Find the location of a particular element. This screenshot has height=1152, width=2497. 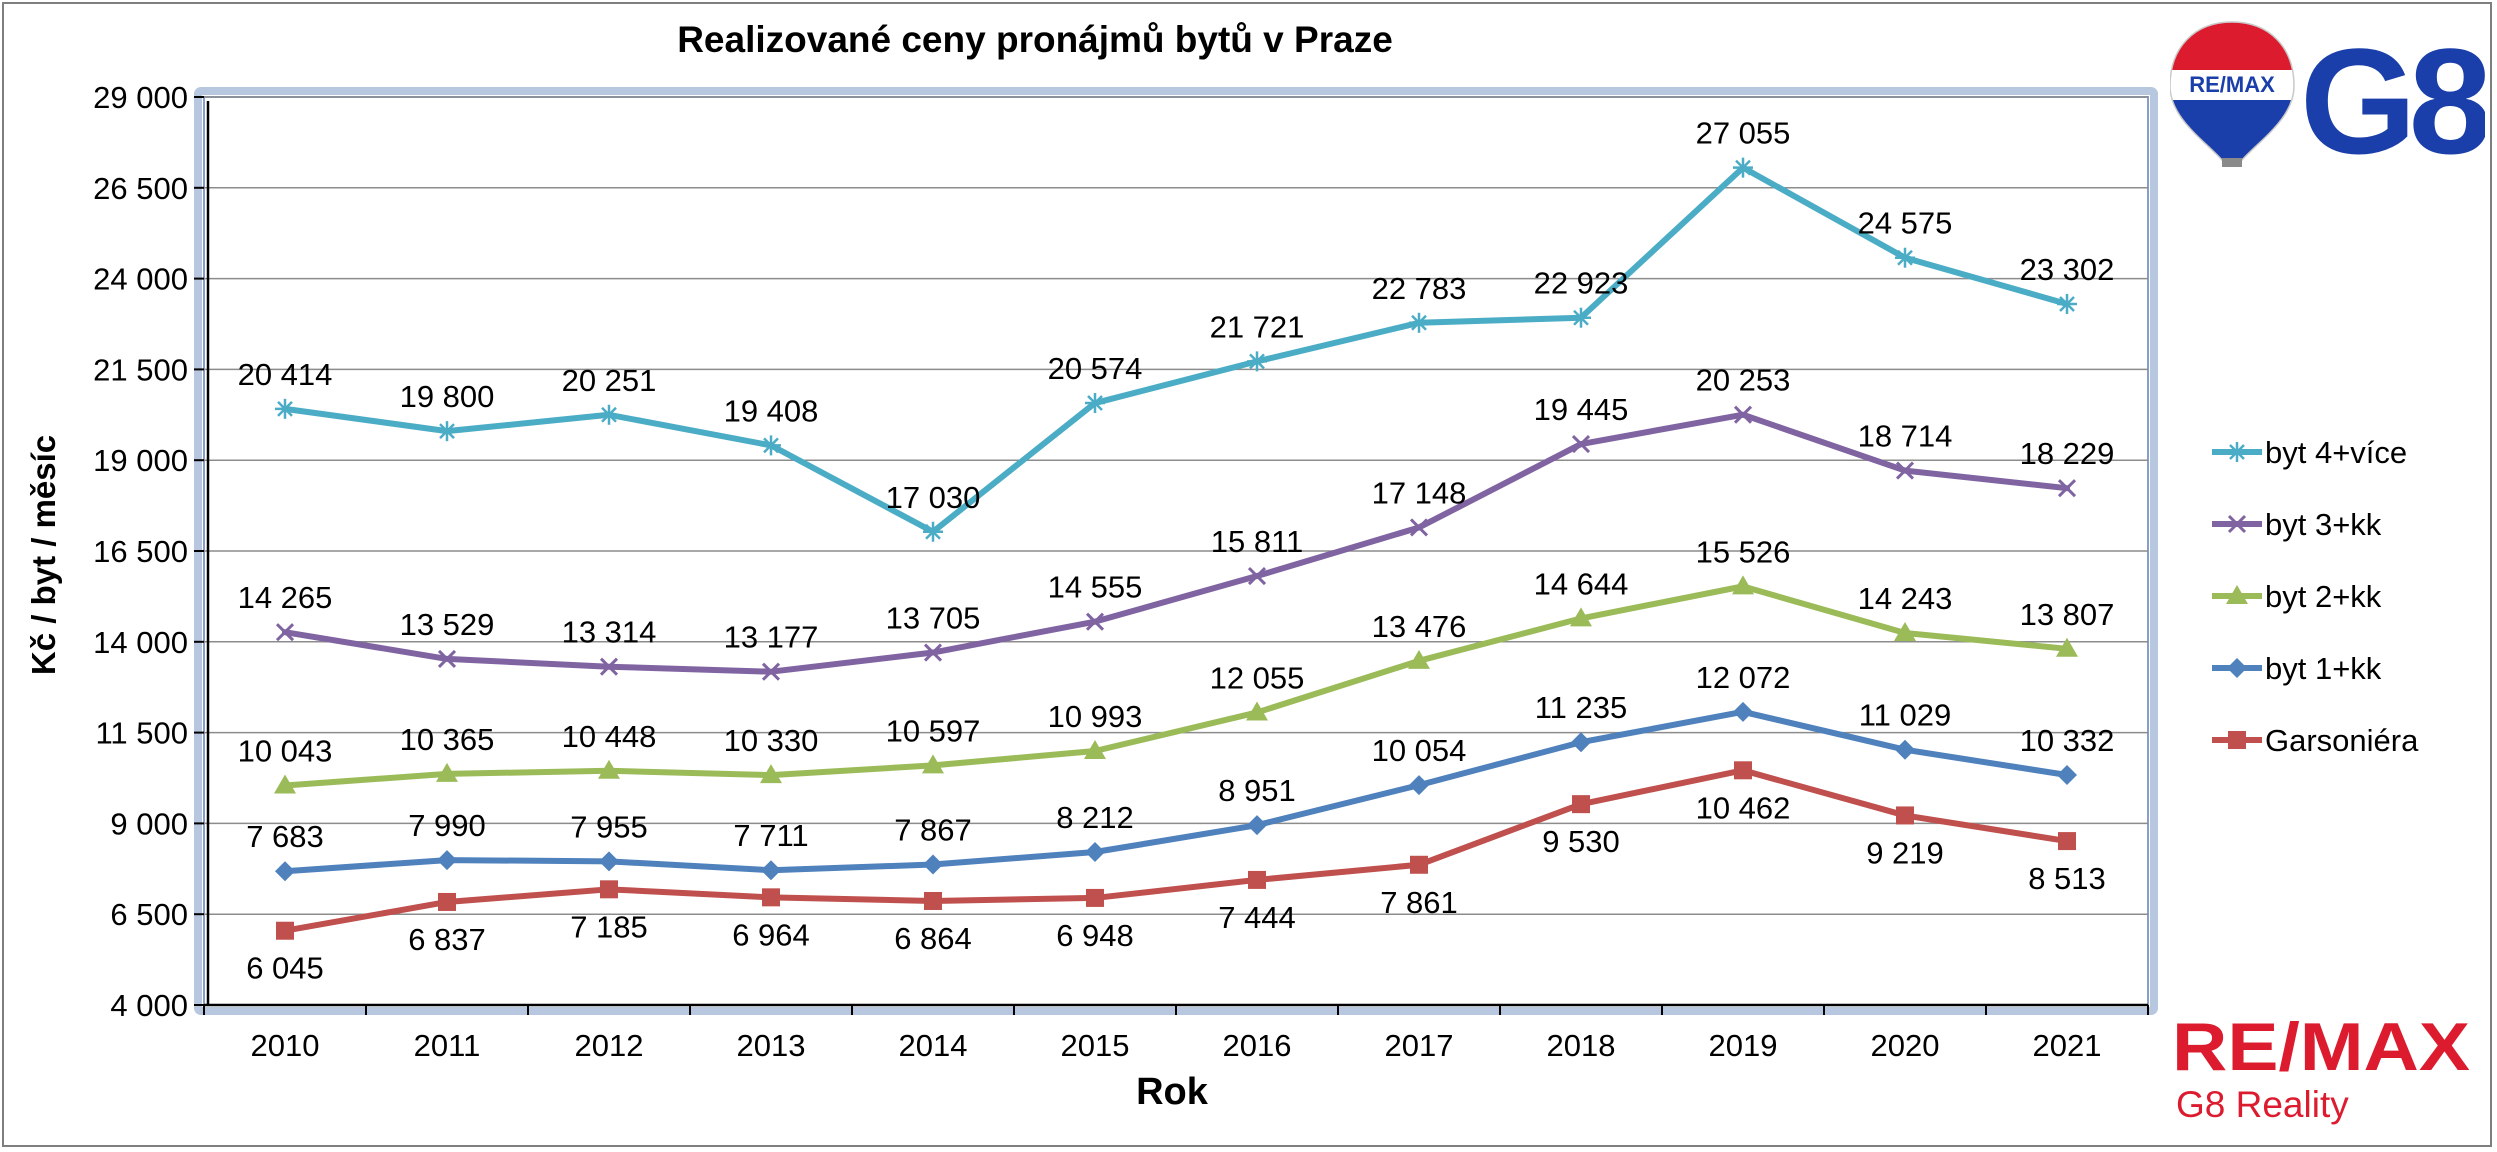

y-axis-title: Kč / byt / měsíc is located at coordinates (43, 555).